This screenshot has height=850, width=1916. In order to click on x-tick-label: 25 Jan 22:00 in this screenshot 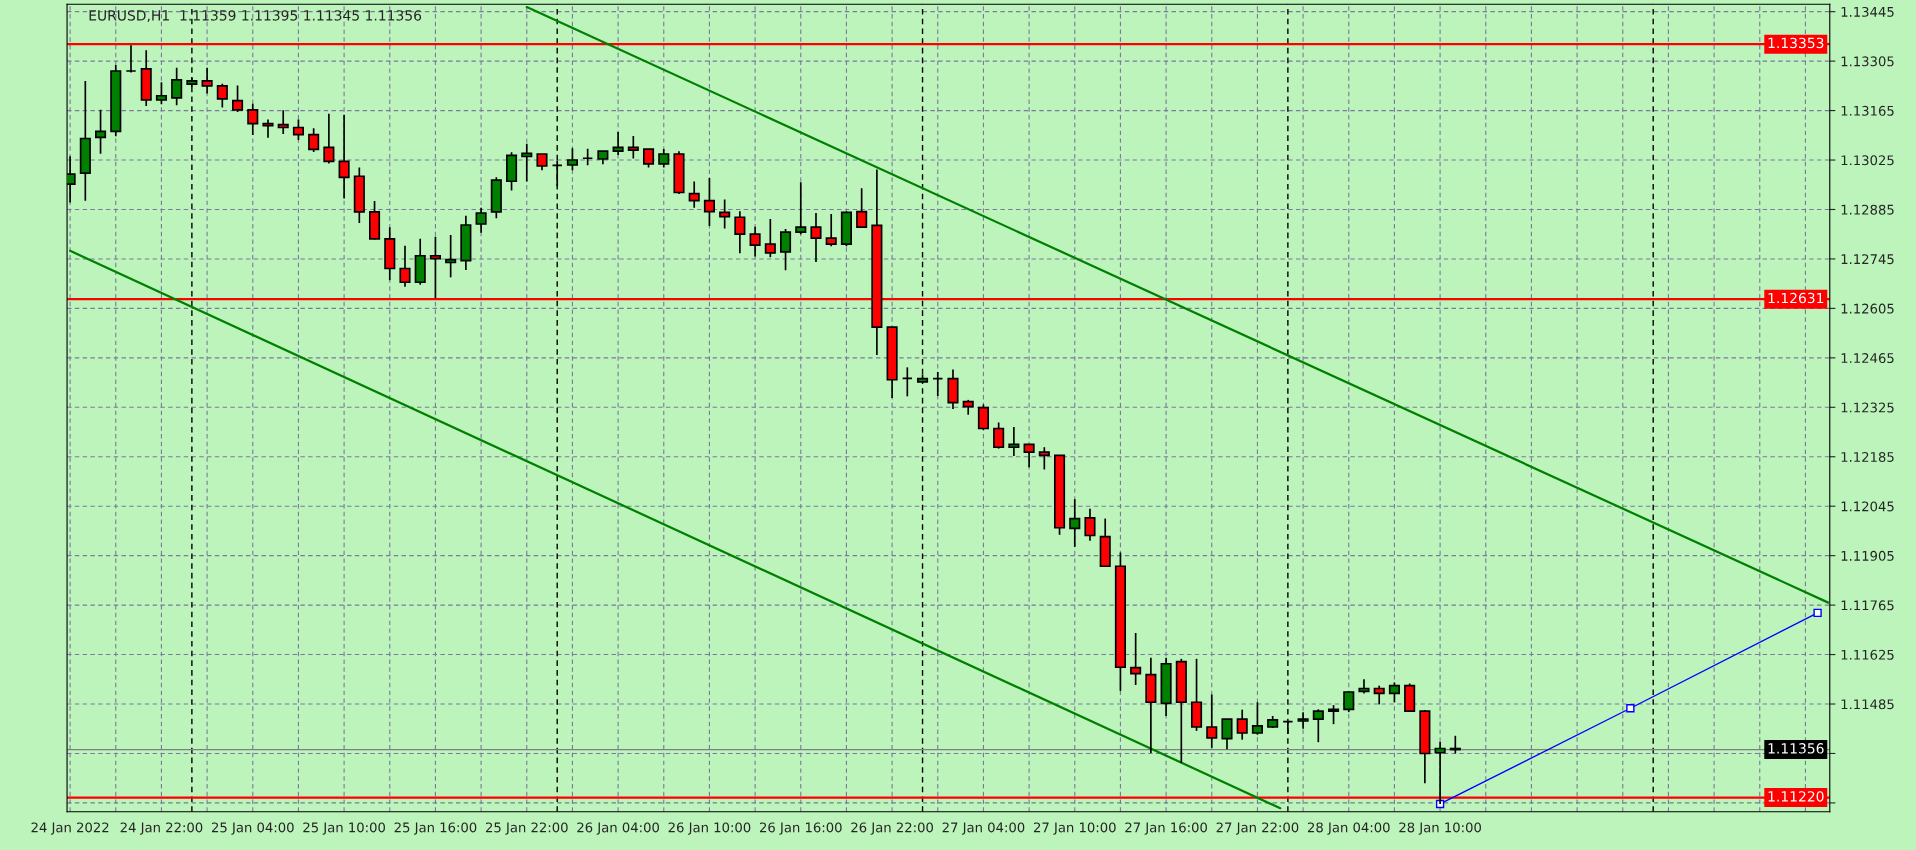, I will do `click(526, 828)`.